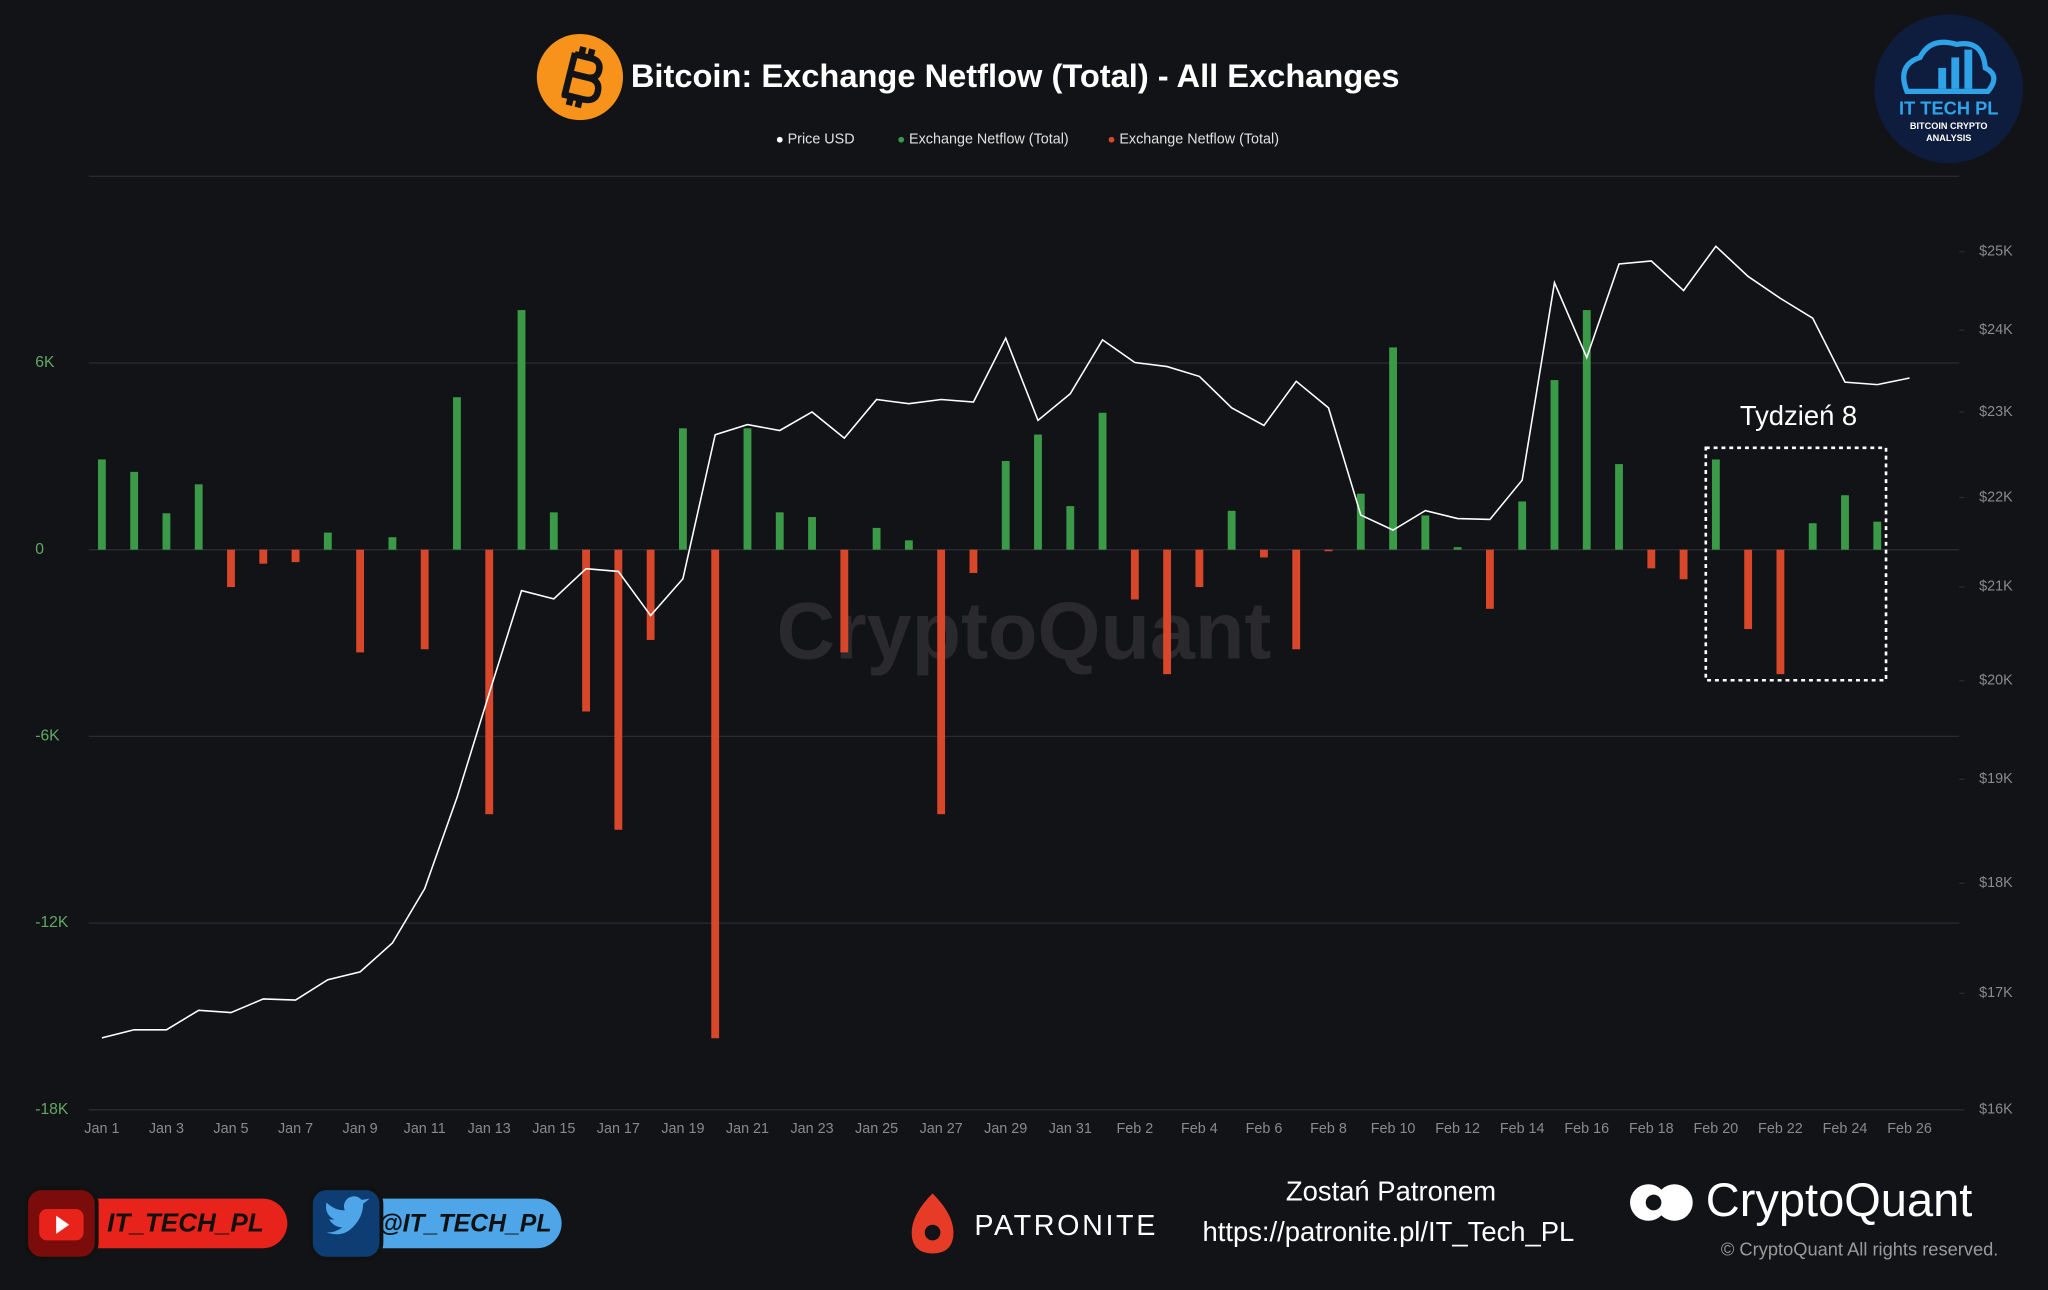  What do you see at coordinates (553, 1129) in the screenshot?
I see `x-tick-label: Jan 15` at bounding box center [553, 1129].